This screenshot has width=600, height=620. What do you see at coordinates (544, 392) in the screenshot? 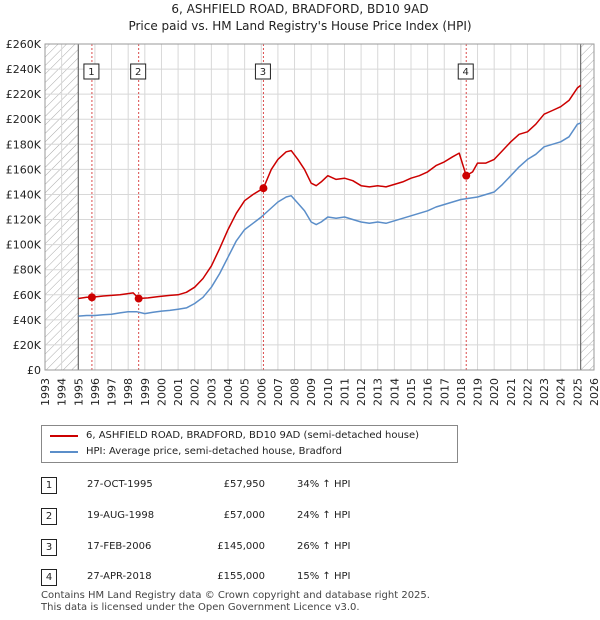
I see `x-tick-label: 2023` at bounding box center [544, 392].